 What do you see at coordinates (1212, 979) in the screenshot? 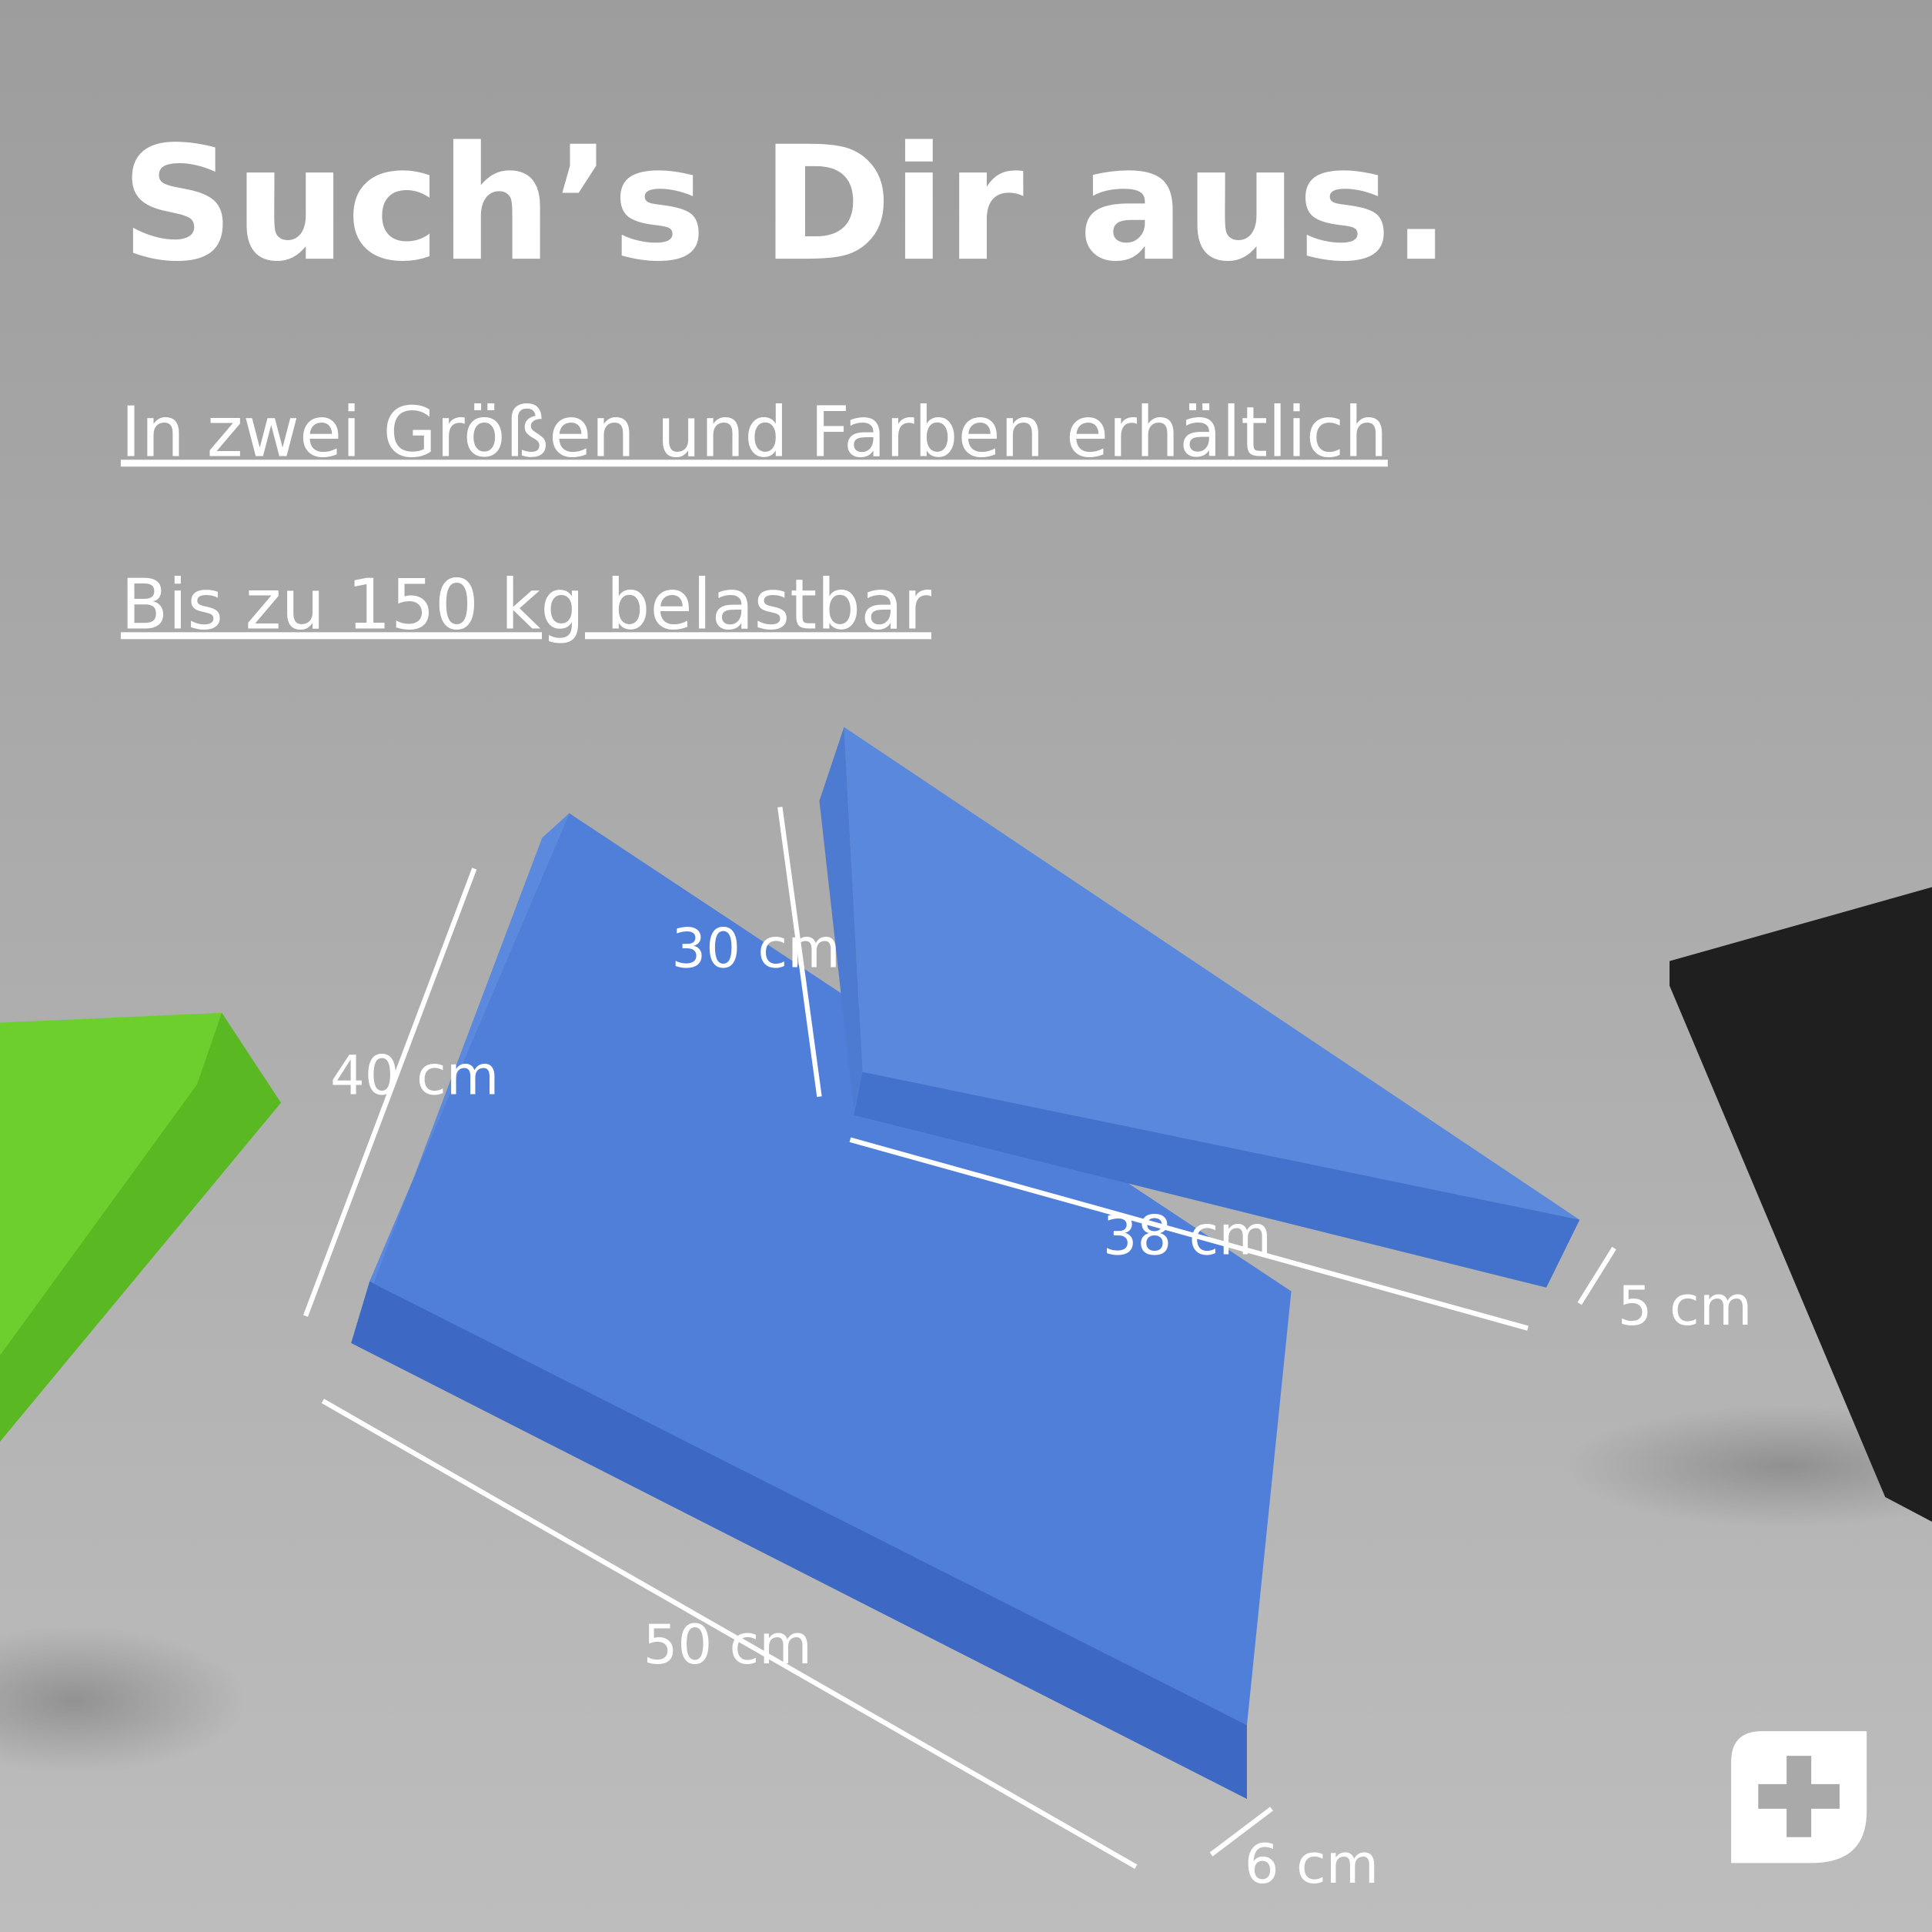
I see `small-blue-pad-top` at bounding box center [1212, 979].